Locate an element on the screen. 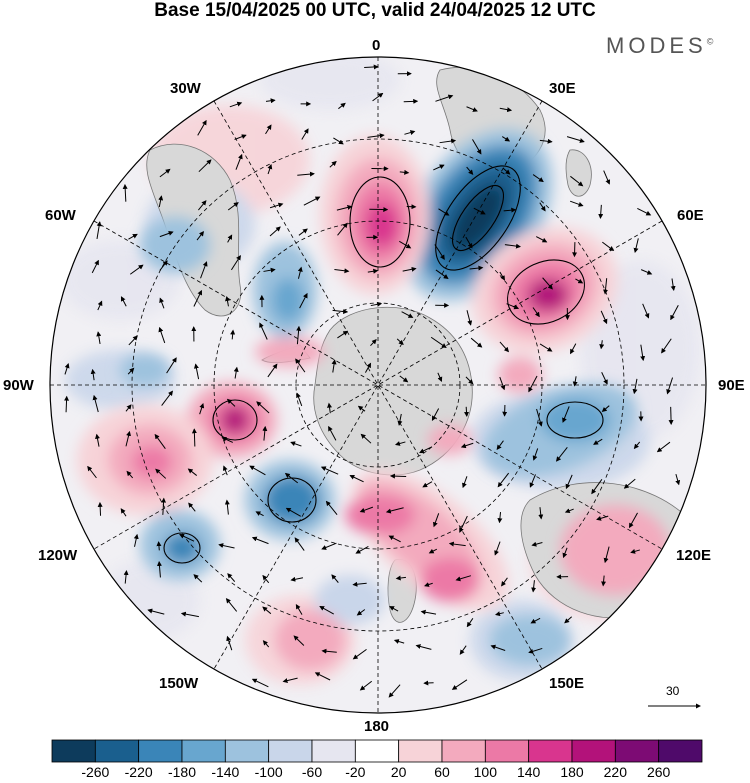  colorbar-tick-label: -20 is located at coordinates (355, 772).